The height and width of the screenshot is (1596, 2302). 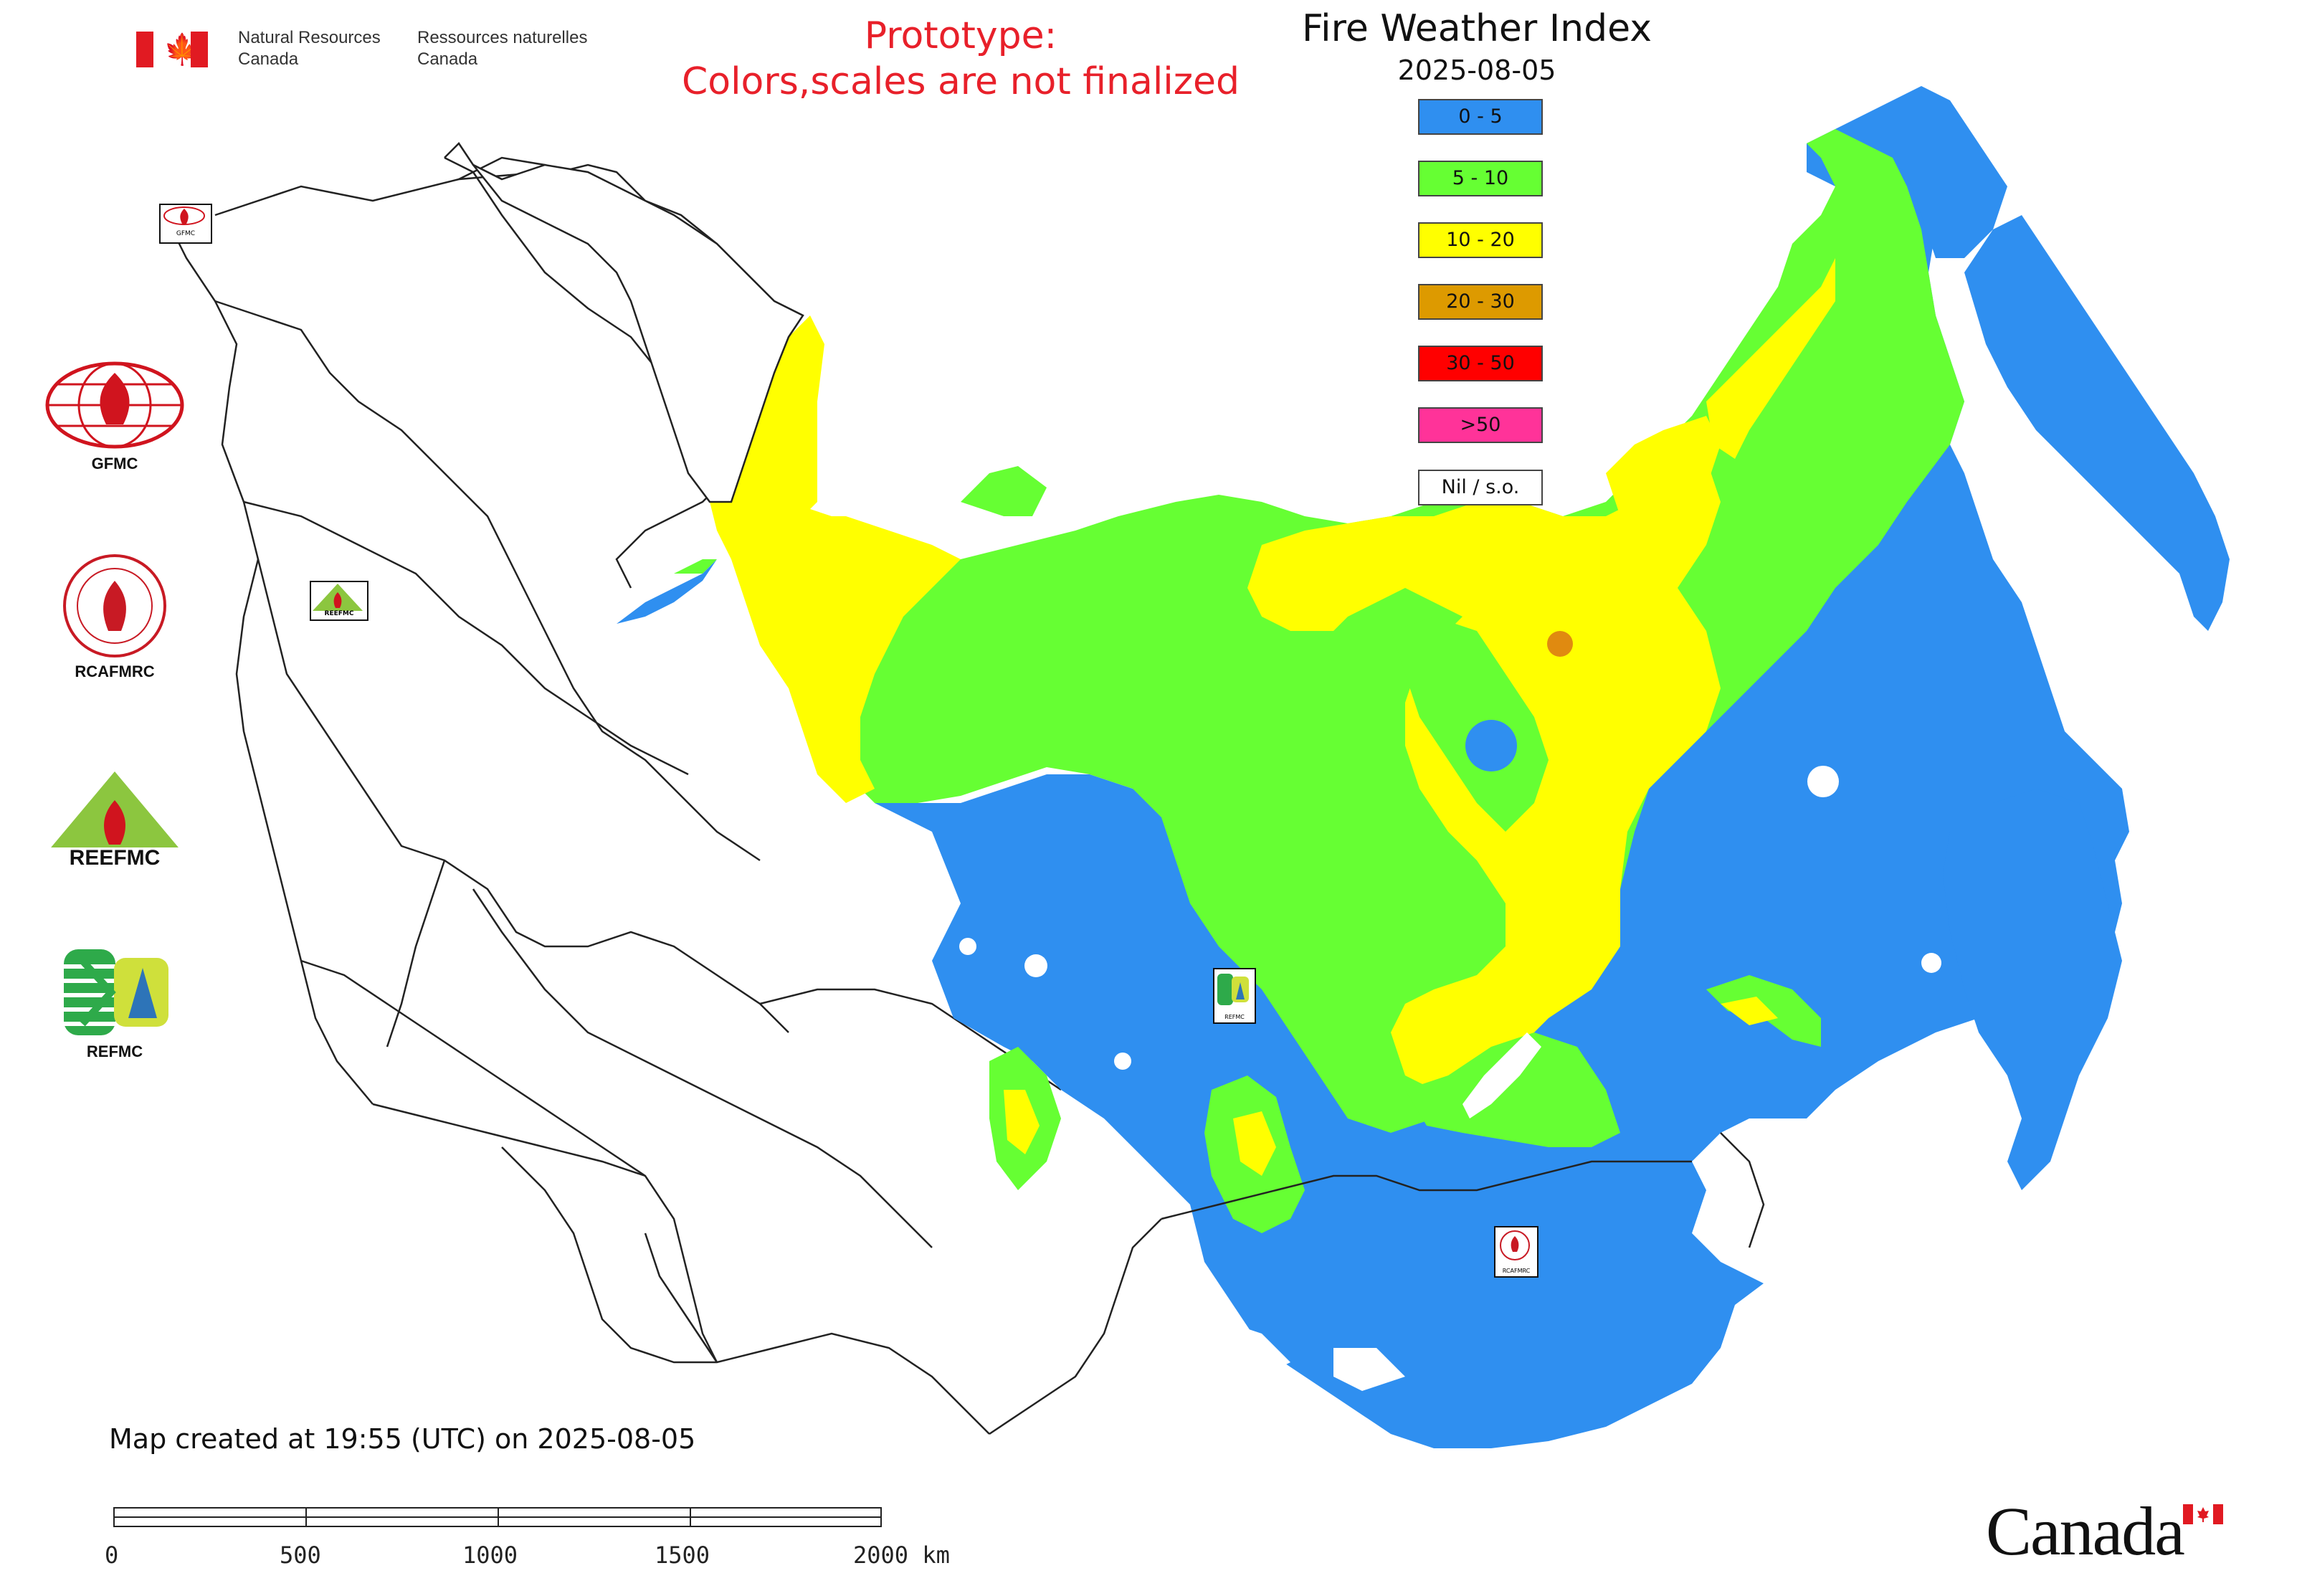 What do you see at coordinates (503, 37) in the screenshot?
I see `department-fr-line1: Ressources naturelles` at bounding box center [503, 37].